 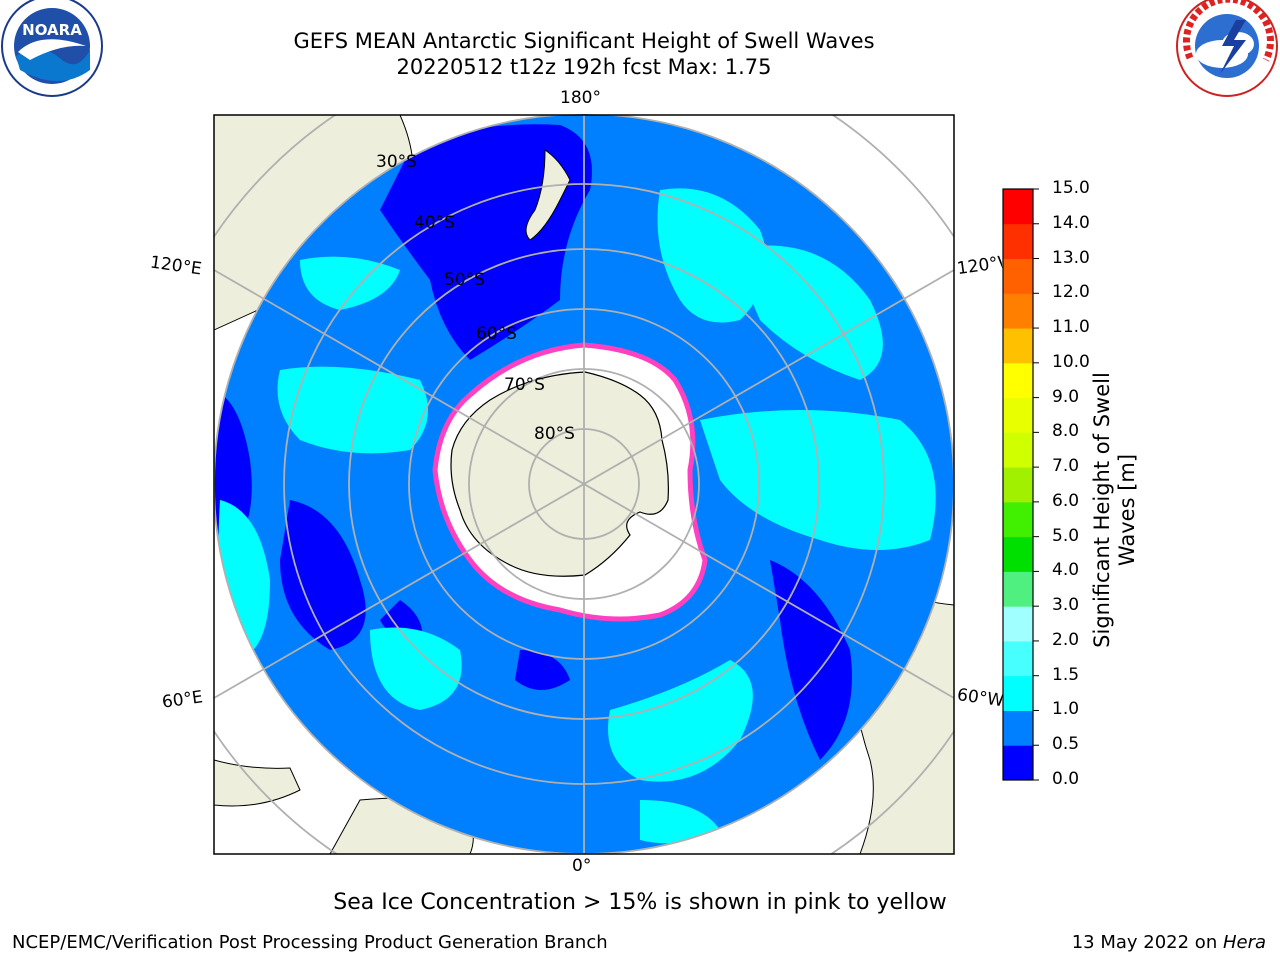 I want to click on colorbar-tick-label: 1.5, so click(x=1066, y=674).